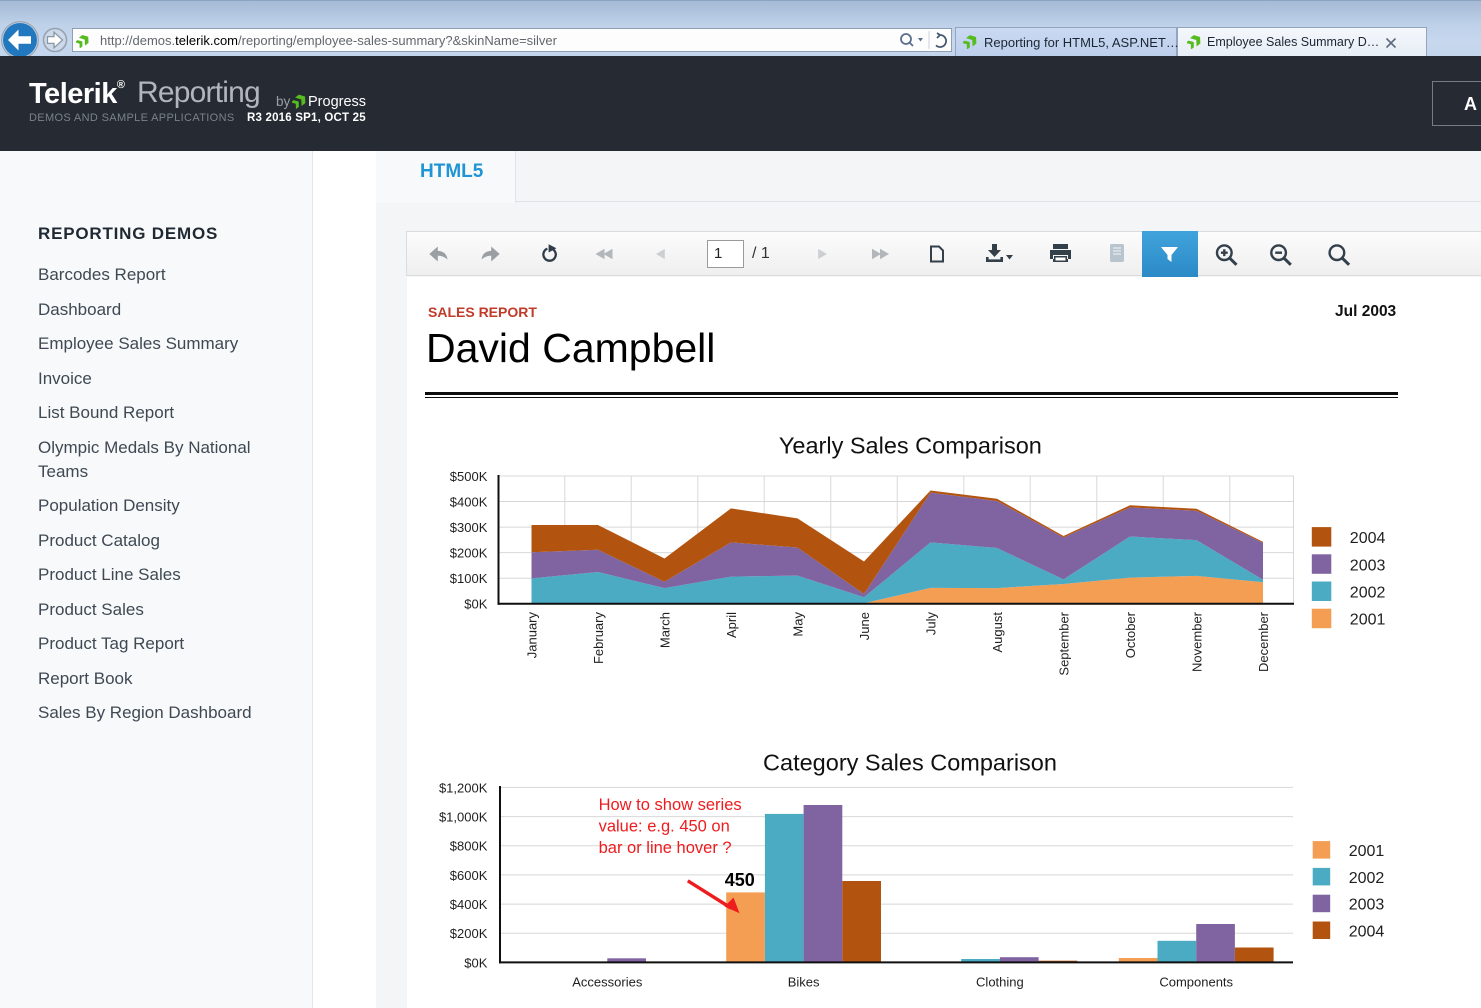  What do you see at coordinates (1197, 641) in the screenshot?
I see `svg-text: November` at bounding box center [1197, 641].